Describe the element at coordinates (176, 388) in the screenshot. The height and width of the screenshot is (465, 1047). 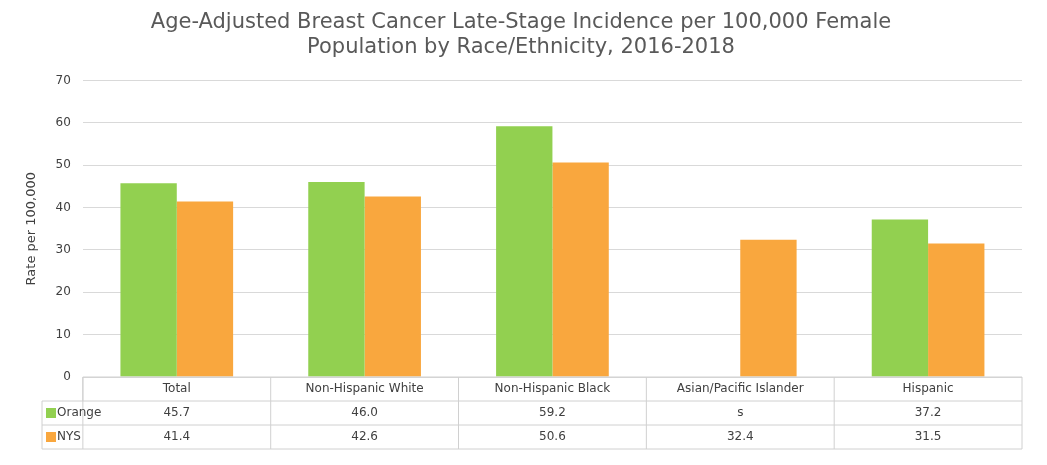
I see `x-tick-label: Total` at that location.